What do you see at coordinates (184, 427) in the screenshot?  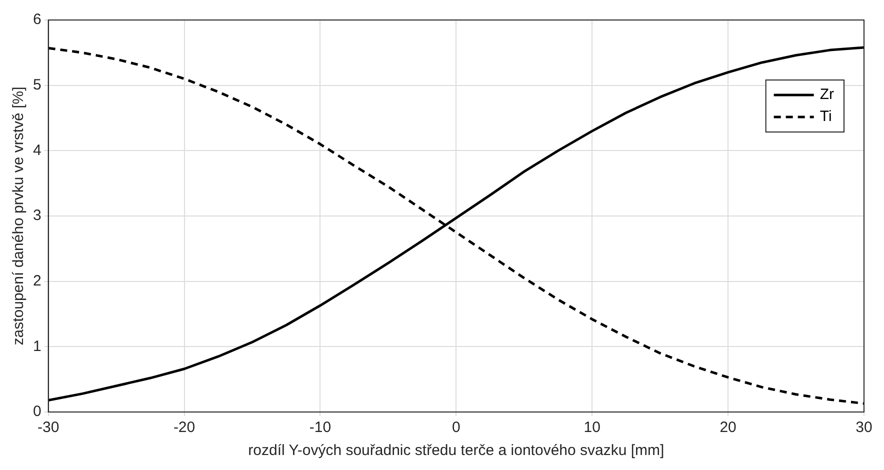 I see `x-tick-label: -20` at bounding box center [184, 427].